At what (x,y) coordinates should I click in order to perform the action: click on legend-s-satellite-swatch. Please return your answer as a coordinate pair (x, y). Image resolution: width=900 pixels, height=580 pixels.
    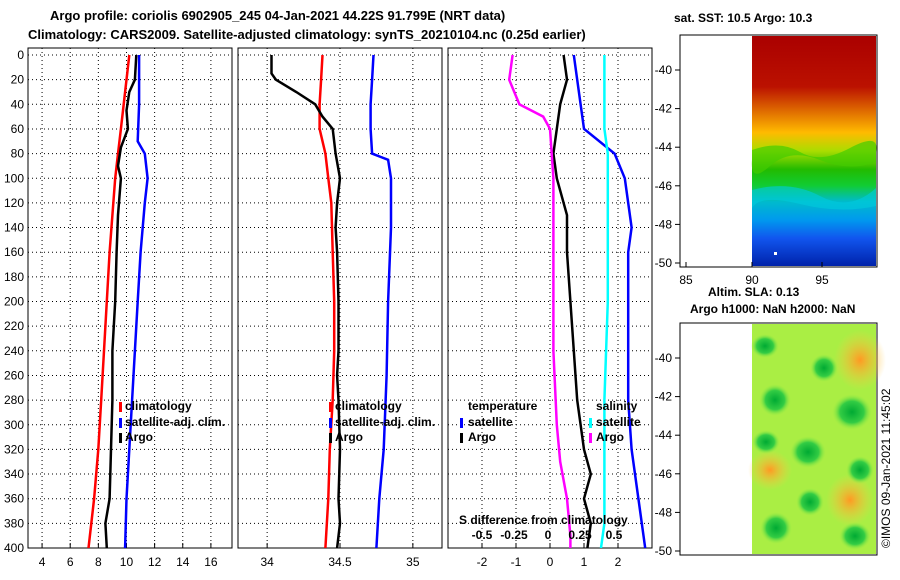
    Looking at the image, I should click on (590, 423).